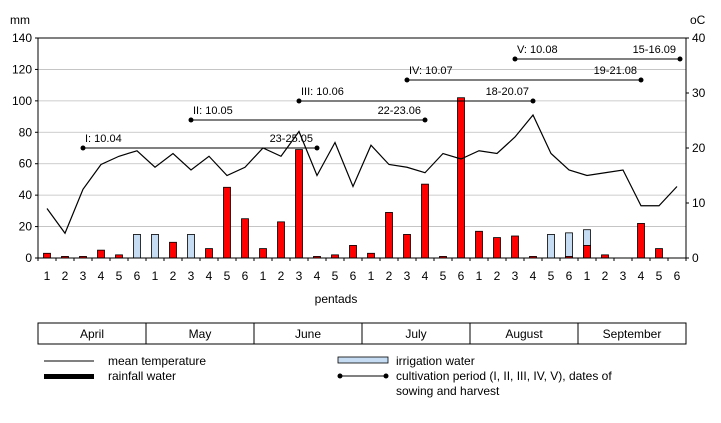 The image size is (721, 423). What do you see at coordinates (340, 376) in the screenshot?
I see `legend-cultivation-dot-start` at bounding box center [340, 376].